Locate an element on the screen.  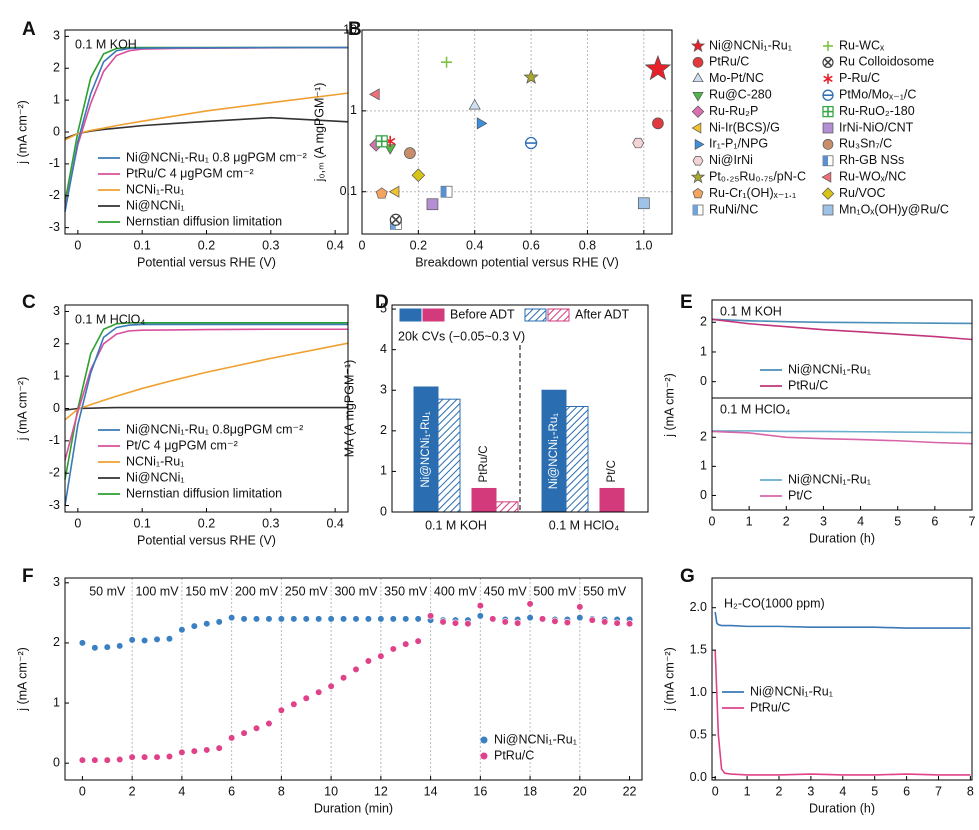
x-tick-label: 0.8 is located at coordinates (587, 245).